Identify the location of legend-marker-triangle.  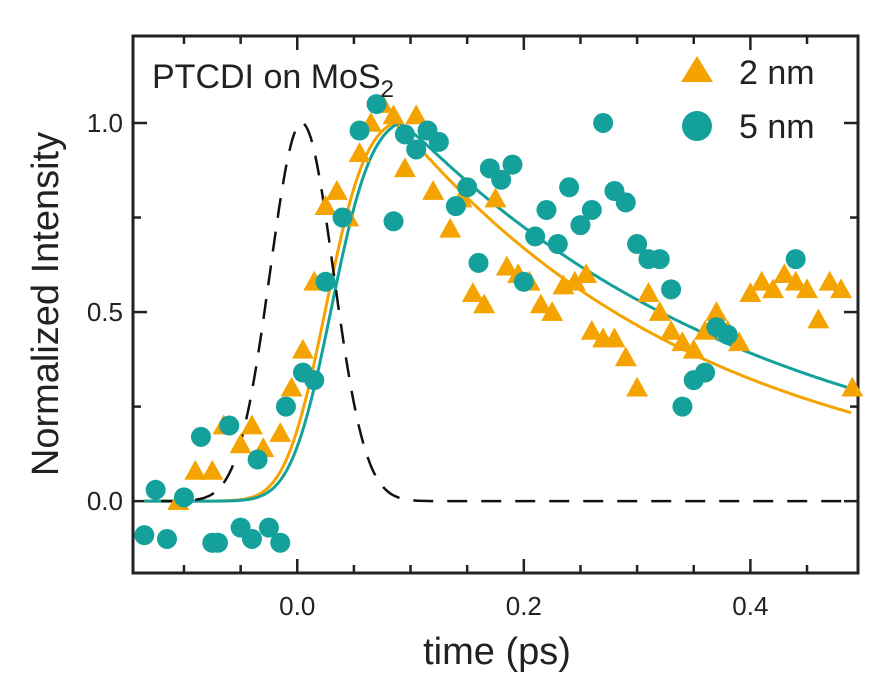
(697, 69).